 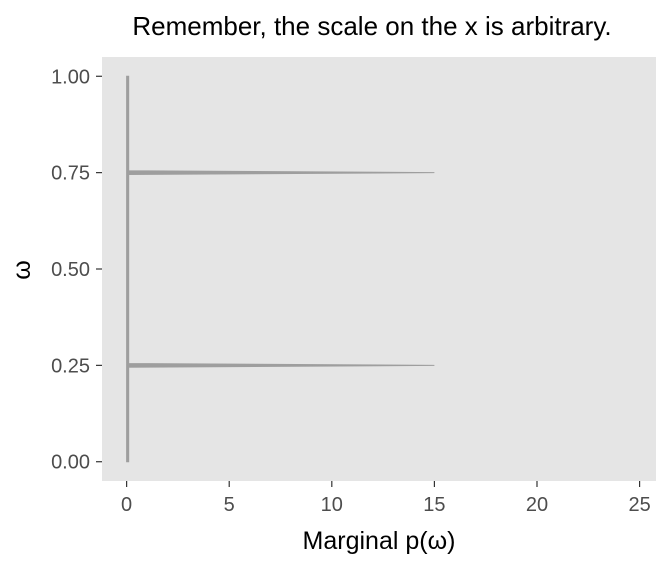 I want to click on x-tick-label: 10, so click(x=332, y=505).